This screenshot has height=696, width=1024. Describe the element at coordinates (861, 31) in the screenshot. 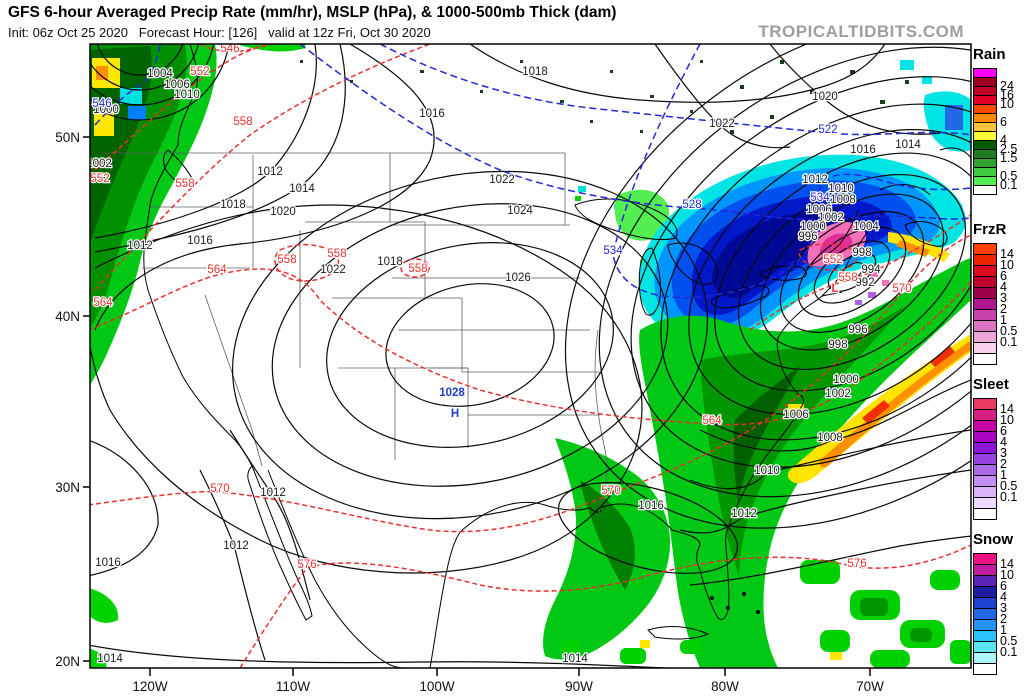

I see `site-watermark: TROPICALTIDBITS.COM` at that location.